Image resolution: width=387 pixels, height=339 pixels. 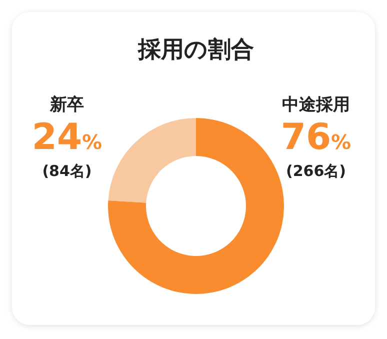 What do you see at coordinates (316, 105) in the screenshot?
I see `slice-label: 中途採用` at bounding box center [316, 105].